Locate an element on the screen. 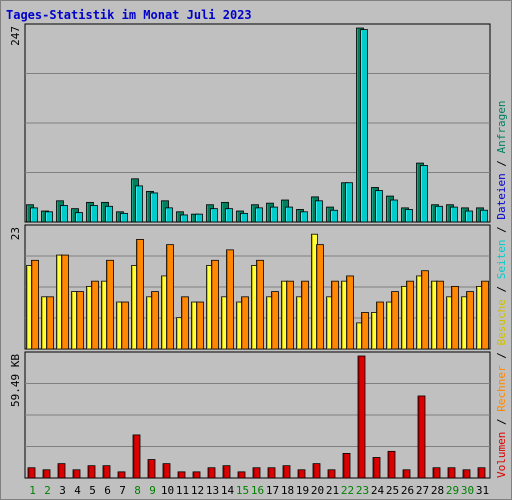  x-tick-label: 29 is located at coordinates (452, 490).